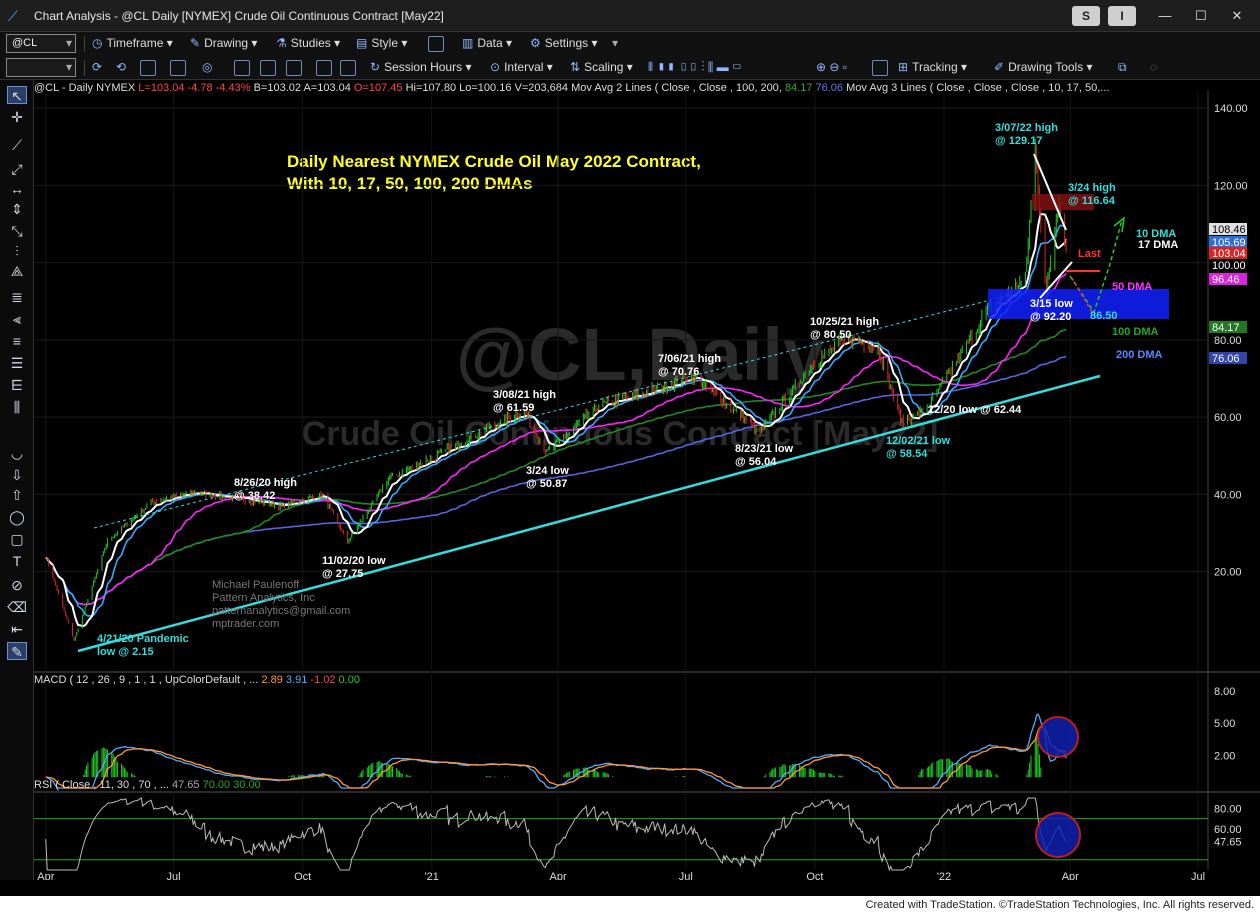 This screenshot has width=1260, height=914. Describe the element at coordinates (1122, 67) in the screenshot. I see `new-window-icon: ⧉` at that location.